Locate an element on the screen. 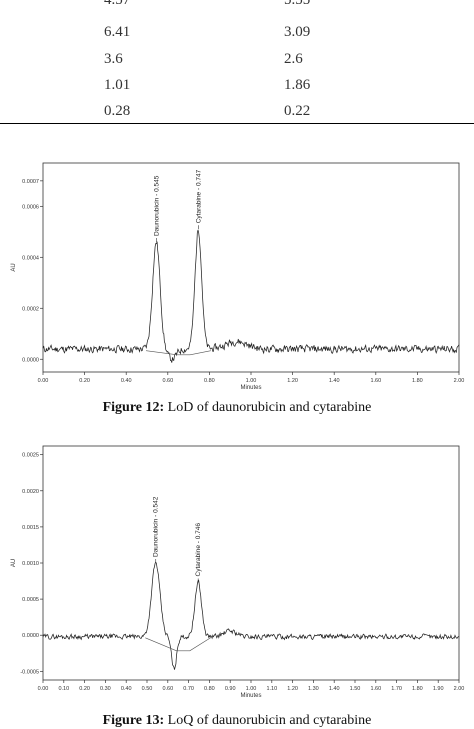  y-tick-label: 0.0004 is located at coordinates (30, 258).